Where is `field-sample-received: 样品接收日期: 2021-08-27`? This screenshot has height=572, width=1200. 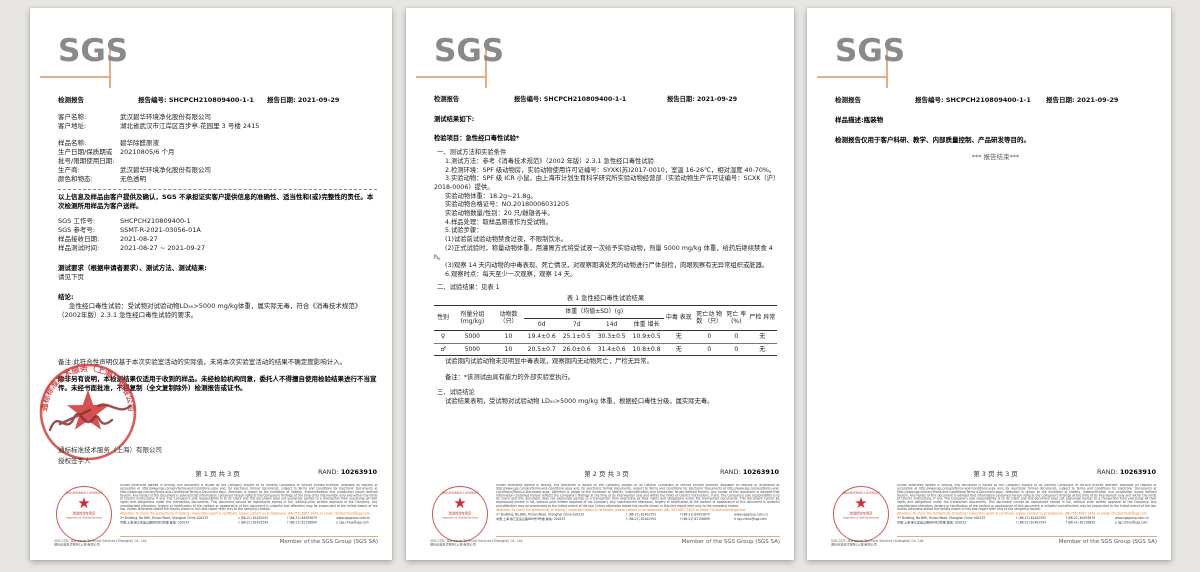 field-sample-received: 样品接收日期: 2021-08-27 is located at coordinates (217, 239).